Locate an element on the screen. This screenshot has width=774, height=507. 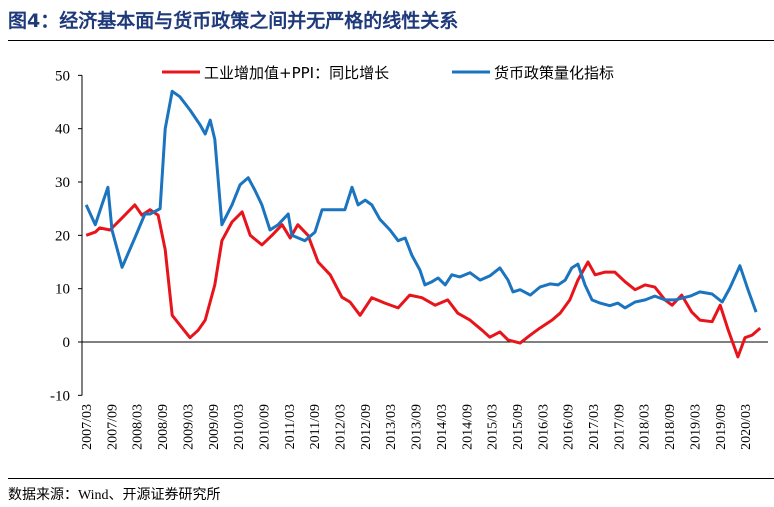
y-tick-label: 50 is located at coordinates (62, 76).